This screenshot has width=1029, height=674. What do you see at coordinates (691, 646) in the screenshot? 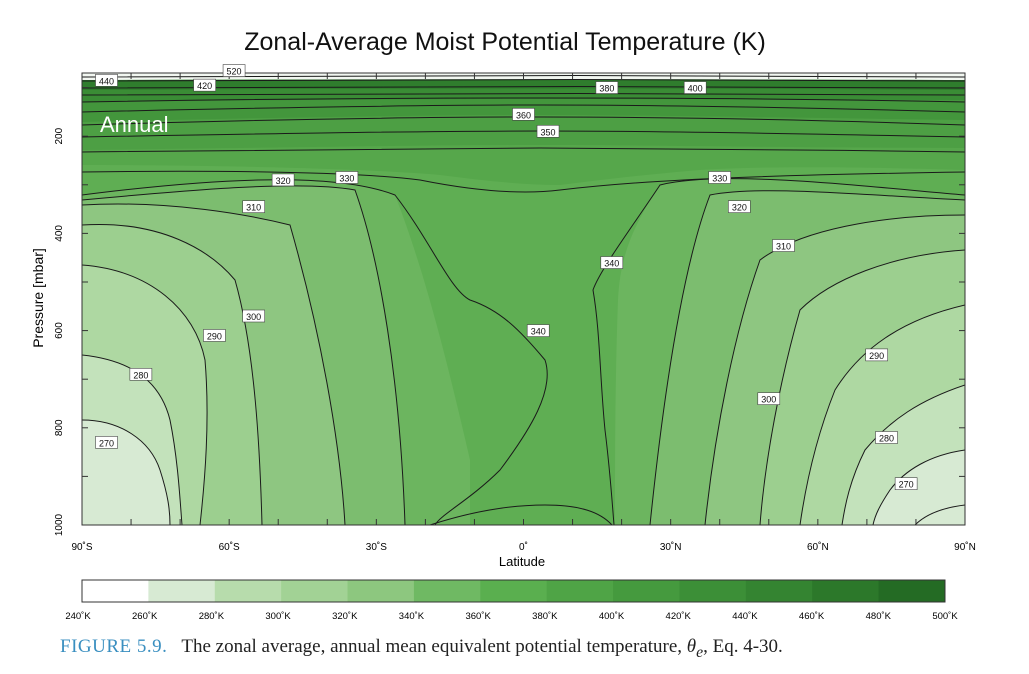
I see `theta-symbol: θ` at bounding box center [691, 646].